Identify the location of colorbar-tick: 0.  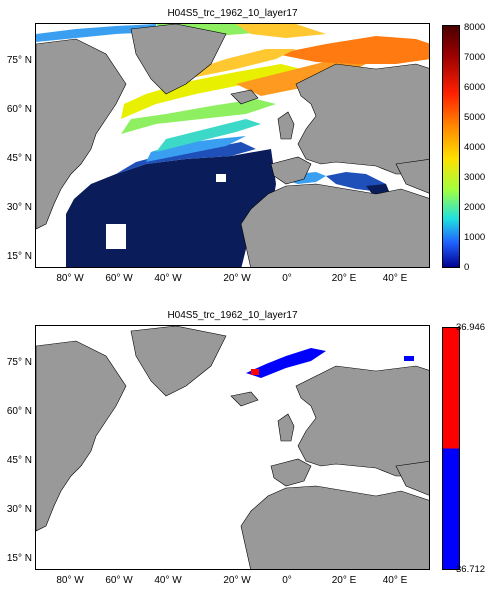
(467, 267).